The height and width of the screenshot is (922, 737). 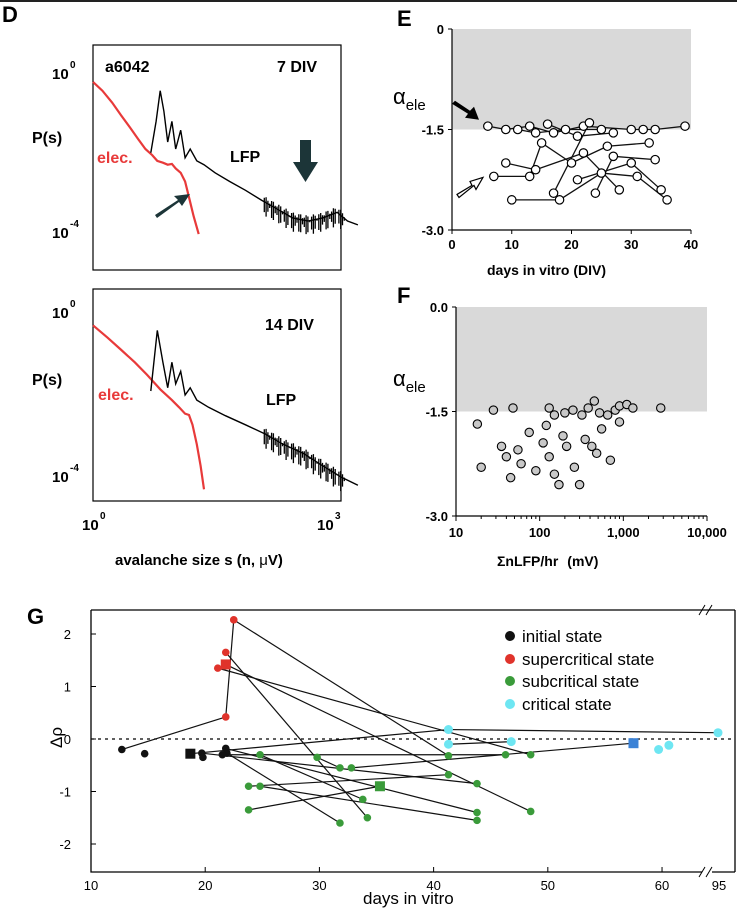 What do you see at coordinates (440, 29) in the screenshot?
I see `y-tick-label: 0` at bounding box center [440, 29].